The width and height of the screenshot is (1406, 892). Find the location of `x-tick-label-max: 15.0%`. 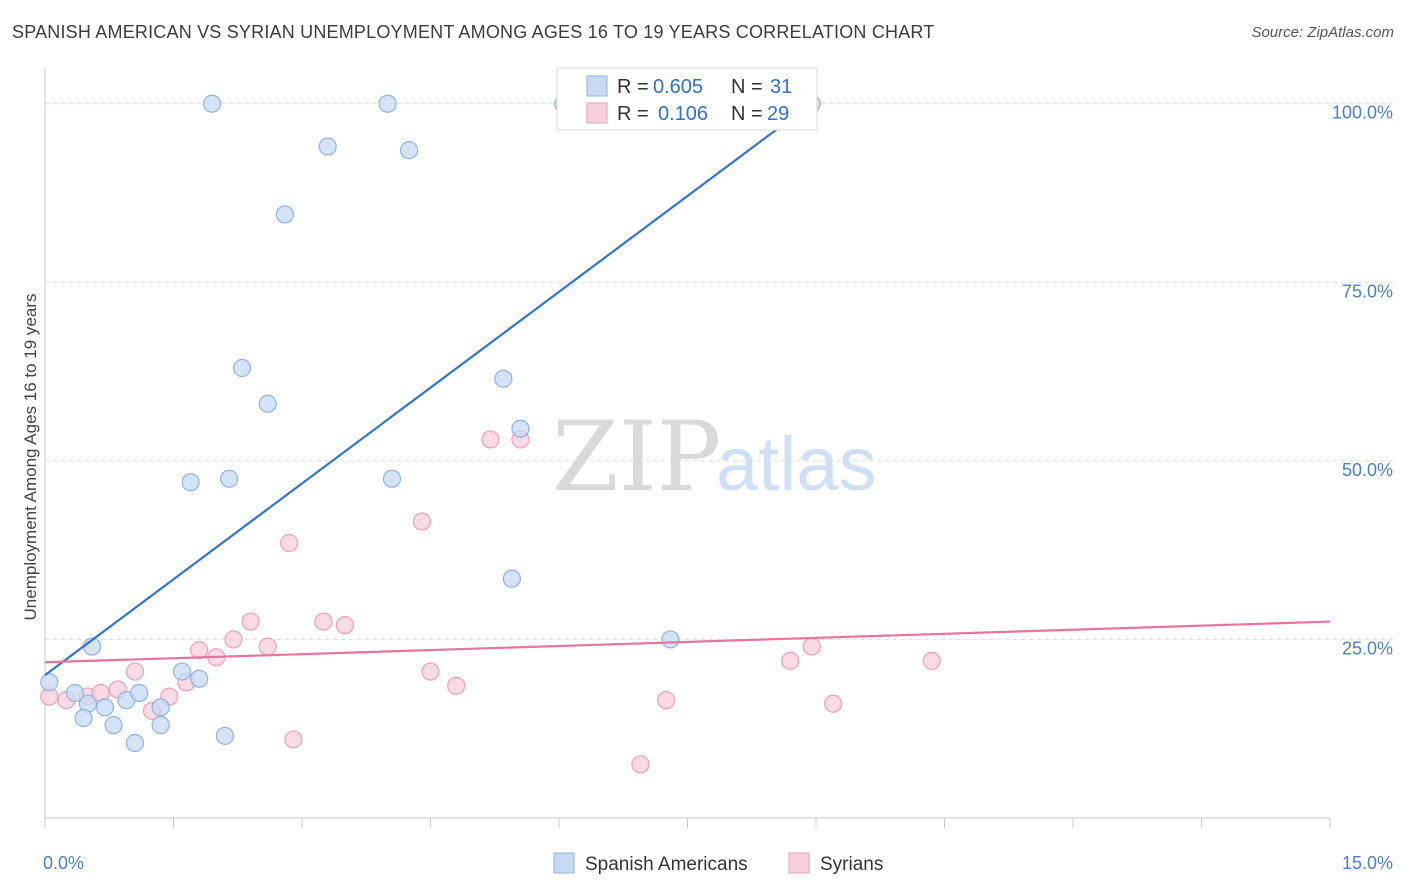

x-tick-label-max: 15.0% is located at coordinates (1367, 863).